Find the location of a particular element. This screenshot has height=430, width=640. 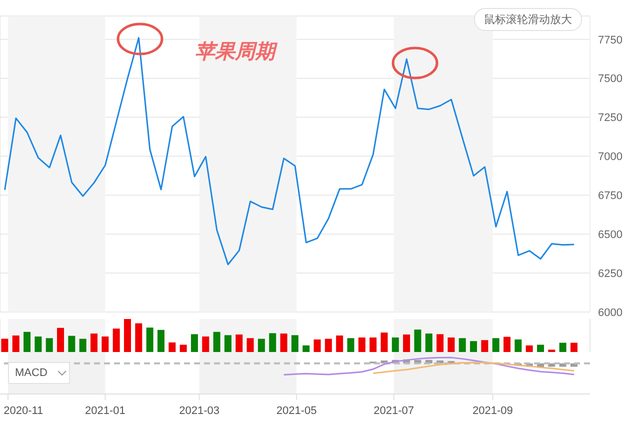

x-tick-label: 2021-07 is located at coordinates (394, 411).